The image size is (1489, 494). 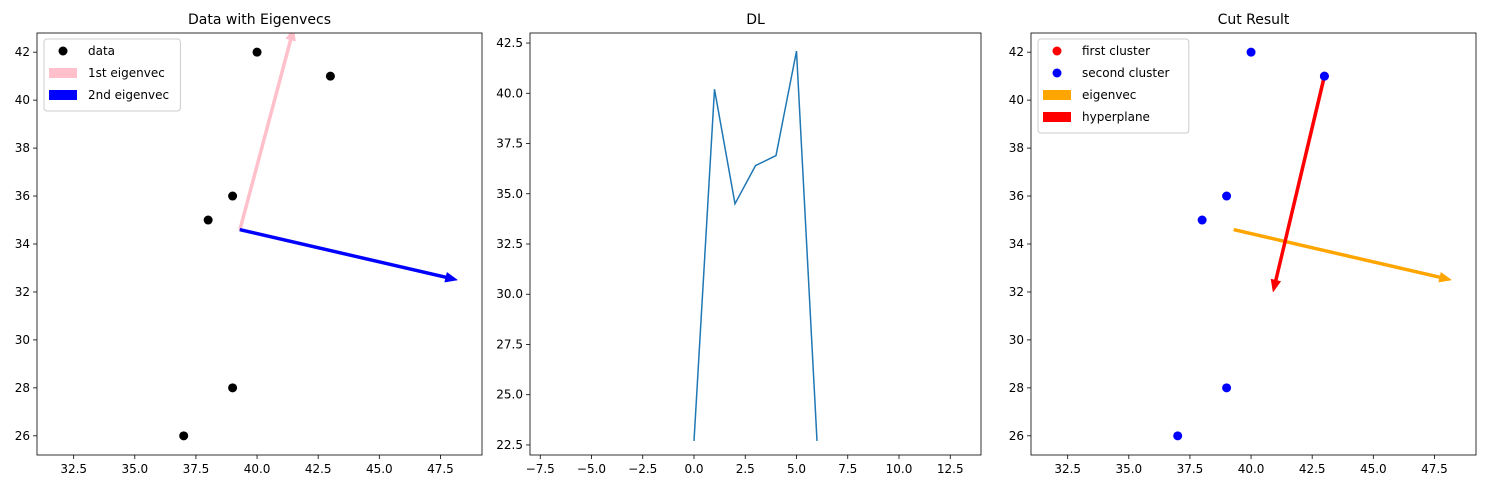 I want to click on subplot-title: DL, so click(x=755, y=20).